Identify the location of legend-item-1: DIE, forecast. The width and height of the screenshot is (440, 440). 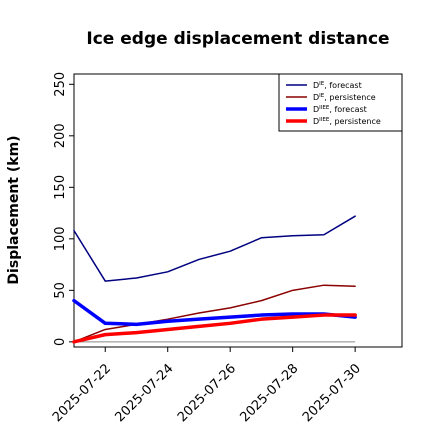
(324, 85).